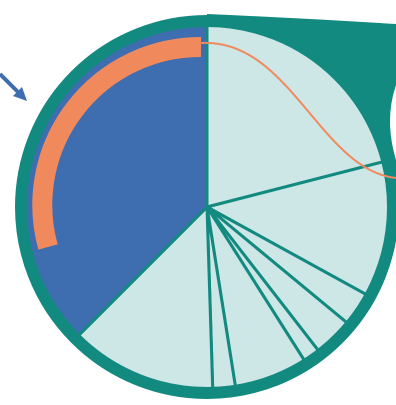 Image resolution: width=396 pixels, height=405 pixels. I want to click on arrow-head, so click(20, 94).